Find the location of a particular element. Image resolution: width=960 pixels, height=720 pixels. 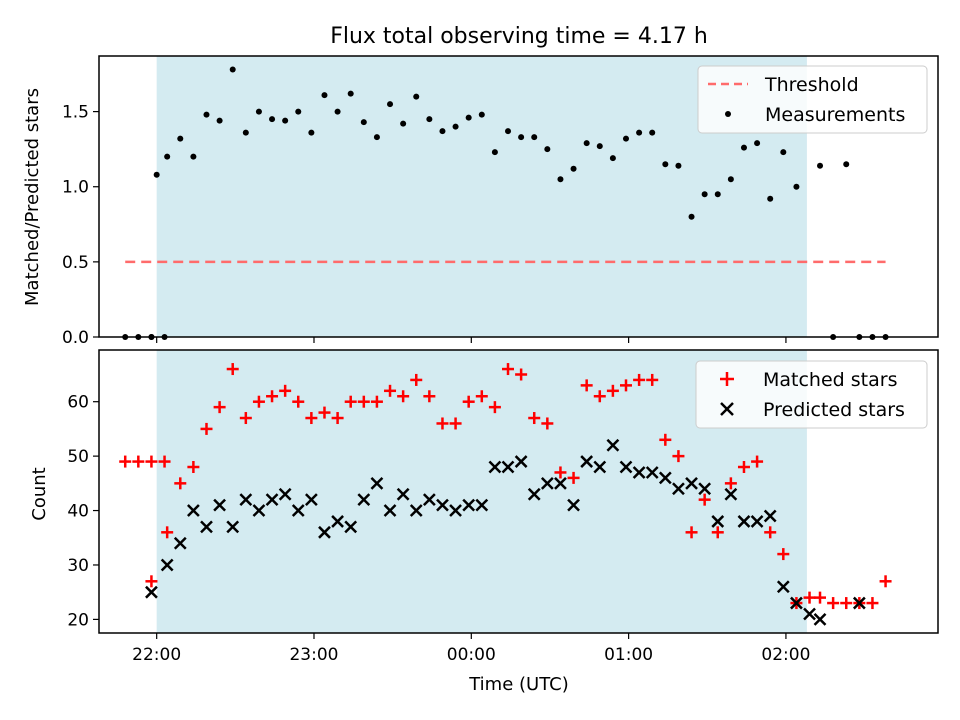

x-tick-label: 00:00 is located at coordinates (471, 655).